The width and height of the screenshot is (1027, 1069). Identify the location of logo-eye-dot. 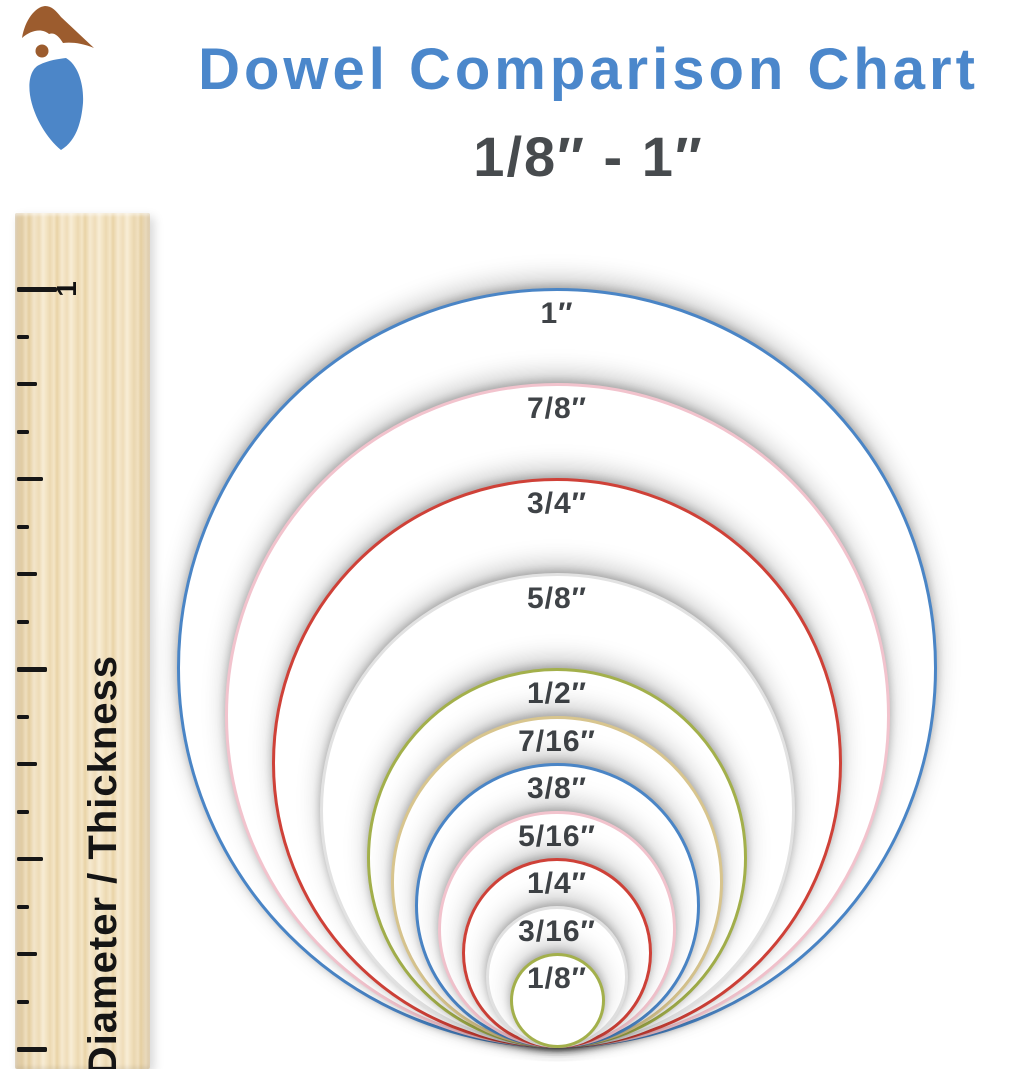
(42, 51).